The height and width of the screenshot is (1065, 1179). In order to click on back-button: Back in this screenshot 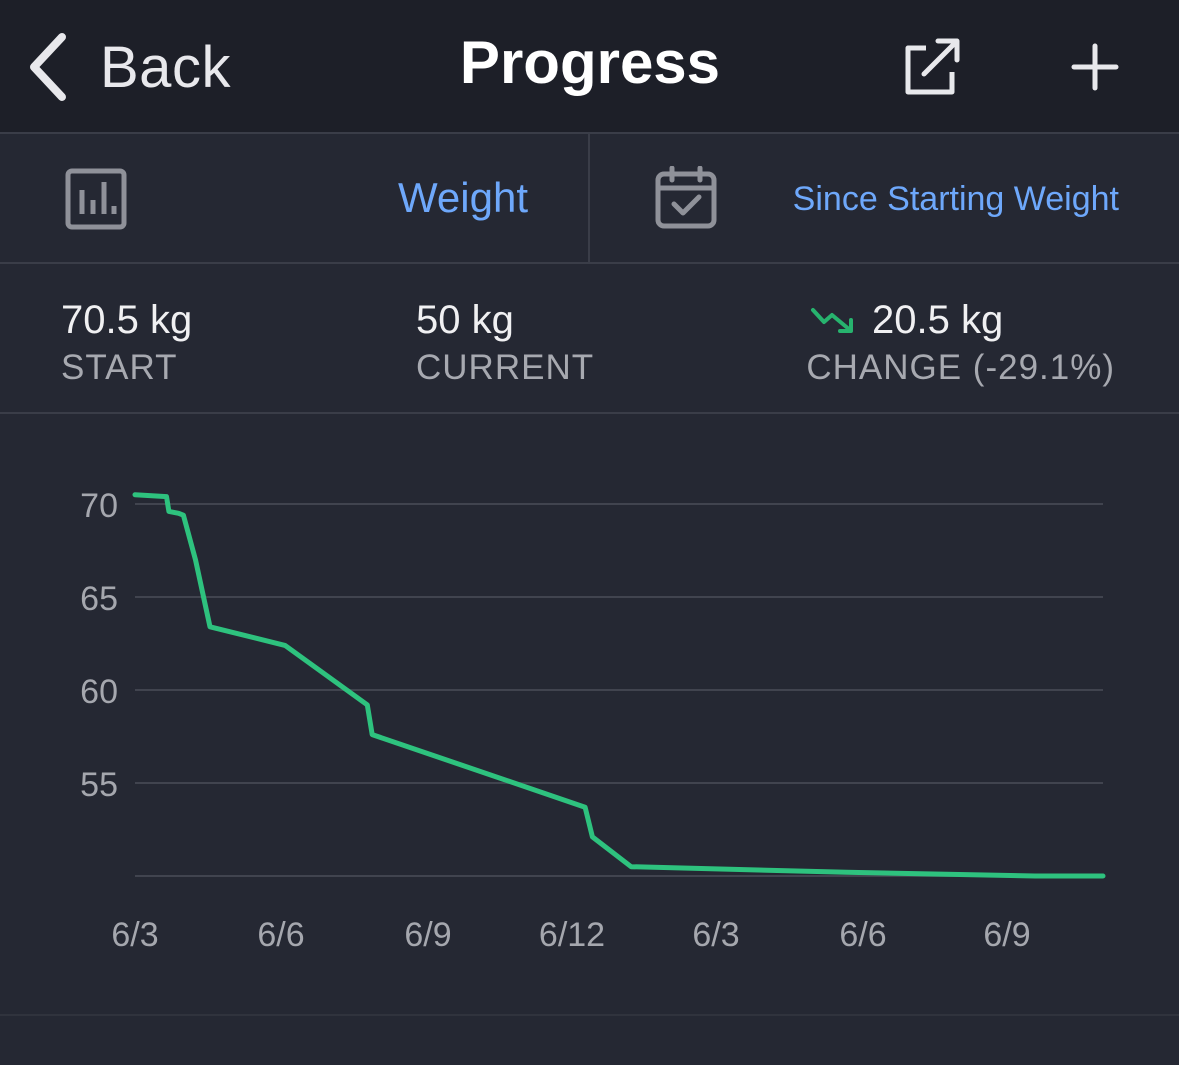, I will do `click(127, 67)`.